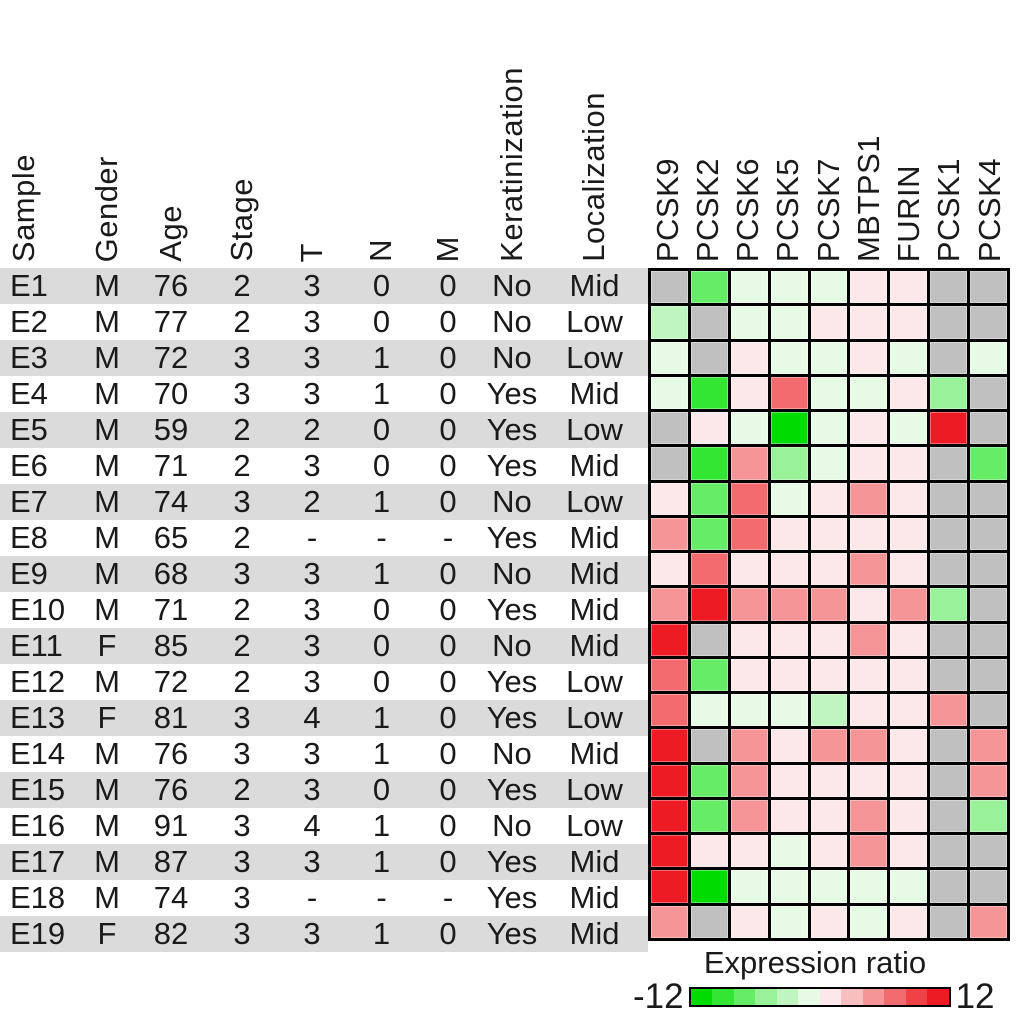 The height and width of the screenshot is (1025, 1036). What do you see at coordinates (324, 502) in the screenshot?
I see `table-row-e7: E7 M 74 3 2 1 0 No Low` at bounding box center [324, 502].